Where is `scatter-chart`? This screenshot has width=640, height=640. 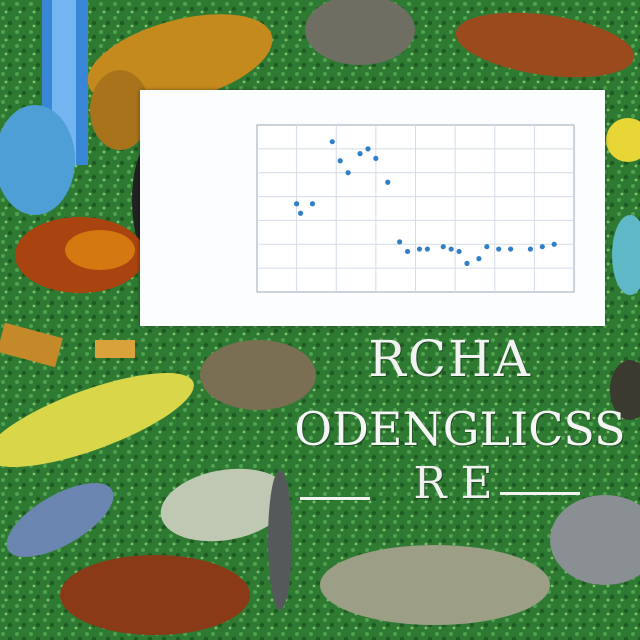
scatter-chart is located at coordinates (415, 208).